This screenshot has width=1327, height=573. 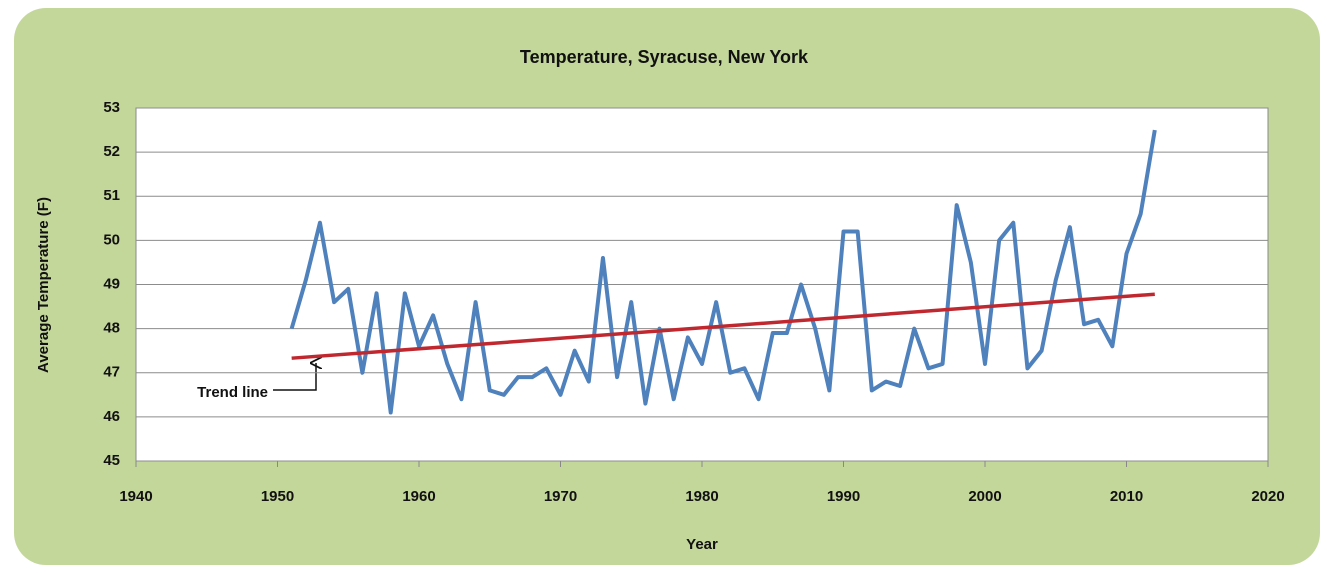 What do you see at coordinates (560, 496) in the screenshot?
I see `x-tick-label: 1970` at bounding box center [560, 496].